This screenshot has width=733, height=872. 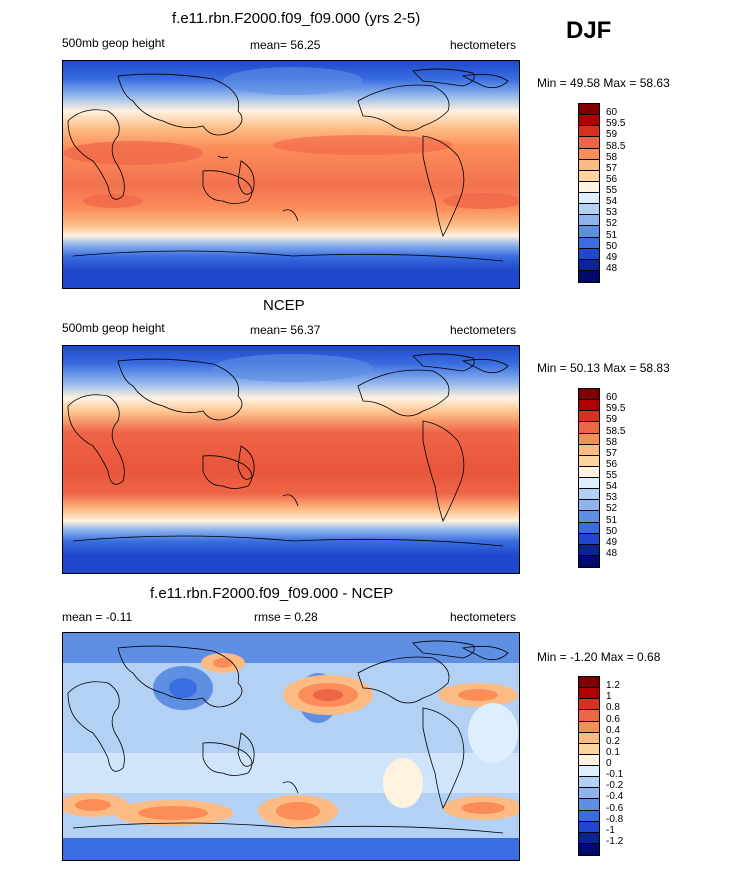 I want to click on panel-3-colorbar, so click(x=589, y=766).